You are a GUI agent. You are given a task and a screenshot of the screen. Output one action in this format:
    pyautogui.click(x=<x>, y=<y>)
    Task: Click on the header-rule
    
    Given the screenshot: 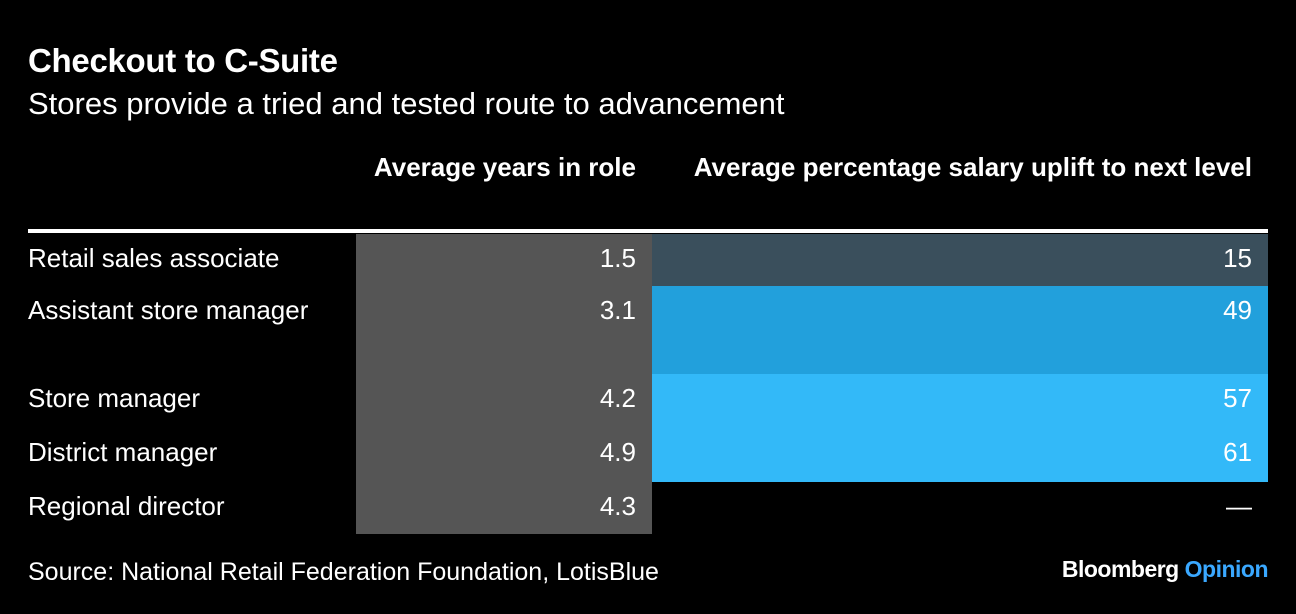 What is the action you would take?
    pyautogui.click(x=648, y=231)
    